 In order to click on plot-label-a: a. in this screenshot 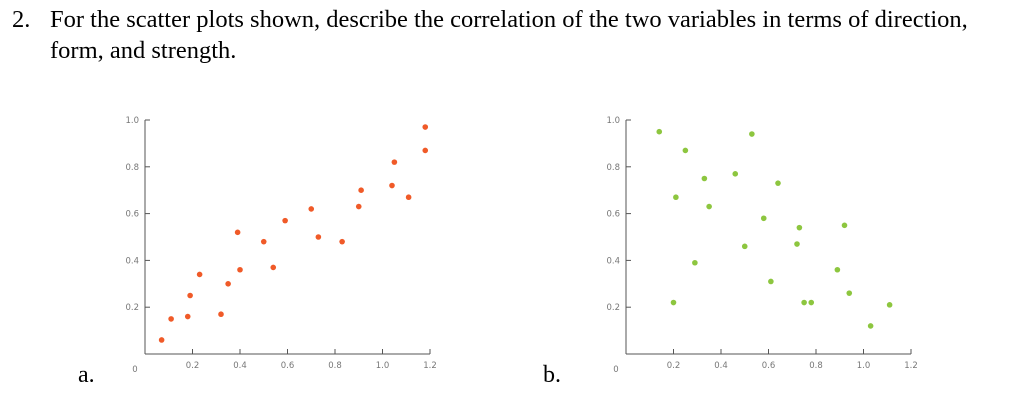, I will do `click(86, 375)`.